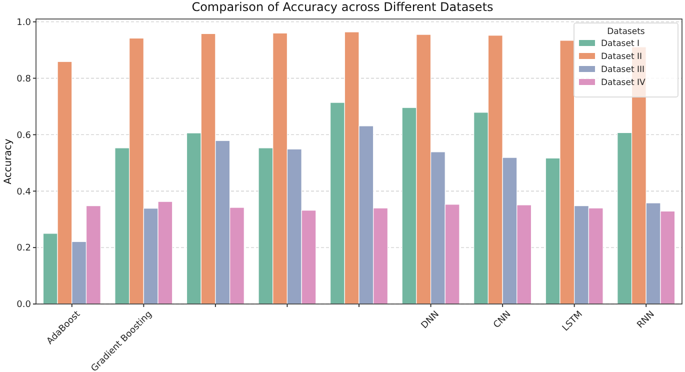 This screenshot has height=372, width=685. What do you see at coordinates (23, 249) in the screenshot?
I see `y-tick-label: 0.2` at bounding box center [23, 249].